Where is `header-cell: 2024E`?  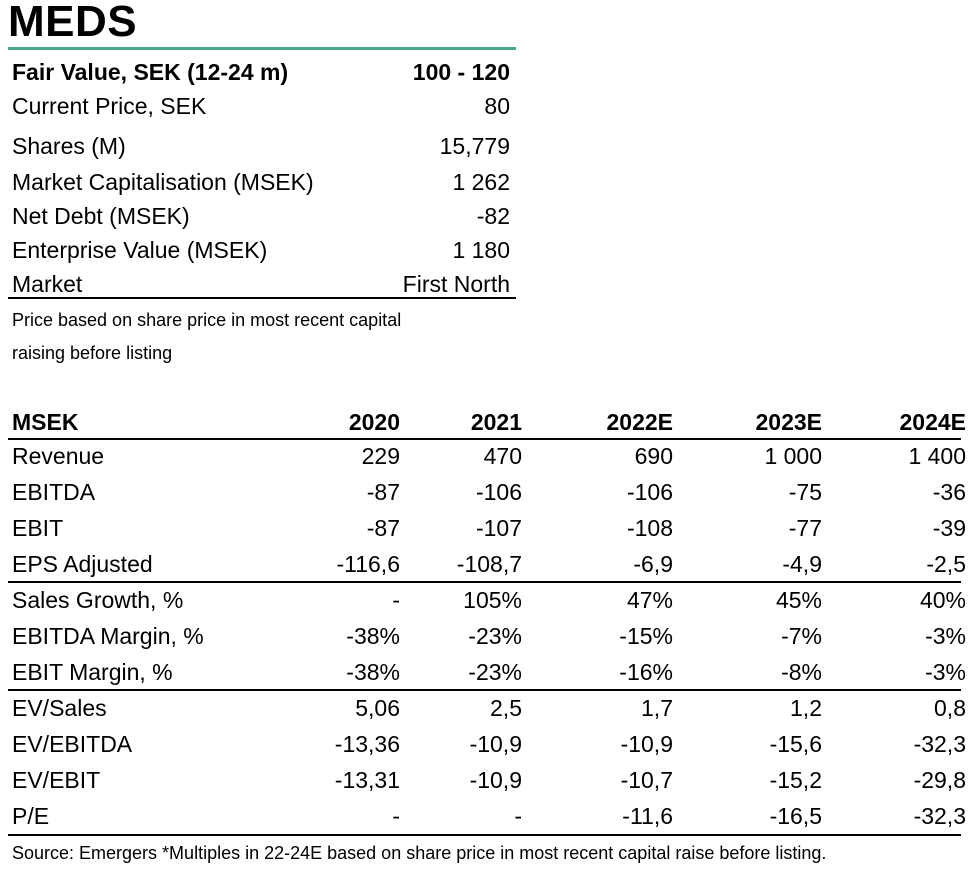 header-cell: 2024E is located at coordinates (932, 422).